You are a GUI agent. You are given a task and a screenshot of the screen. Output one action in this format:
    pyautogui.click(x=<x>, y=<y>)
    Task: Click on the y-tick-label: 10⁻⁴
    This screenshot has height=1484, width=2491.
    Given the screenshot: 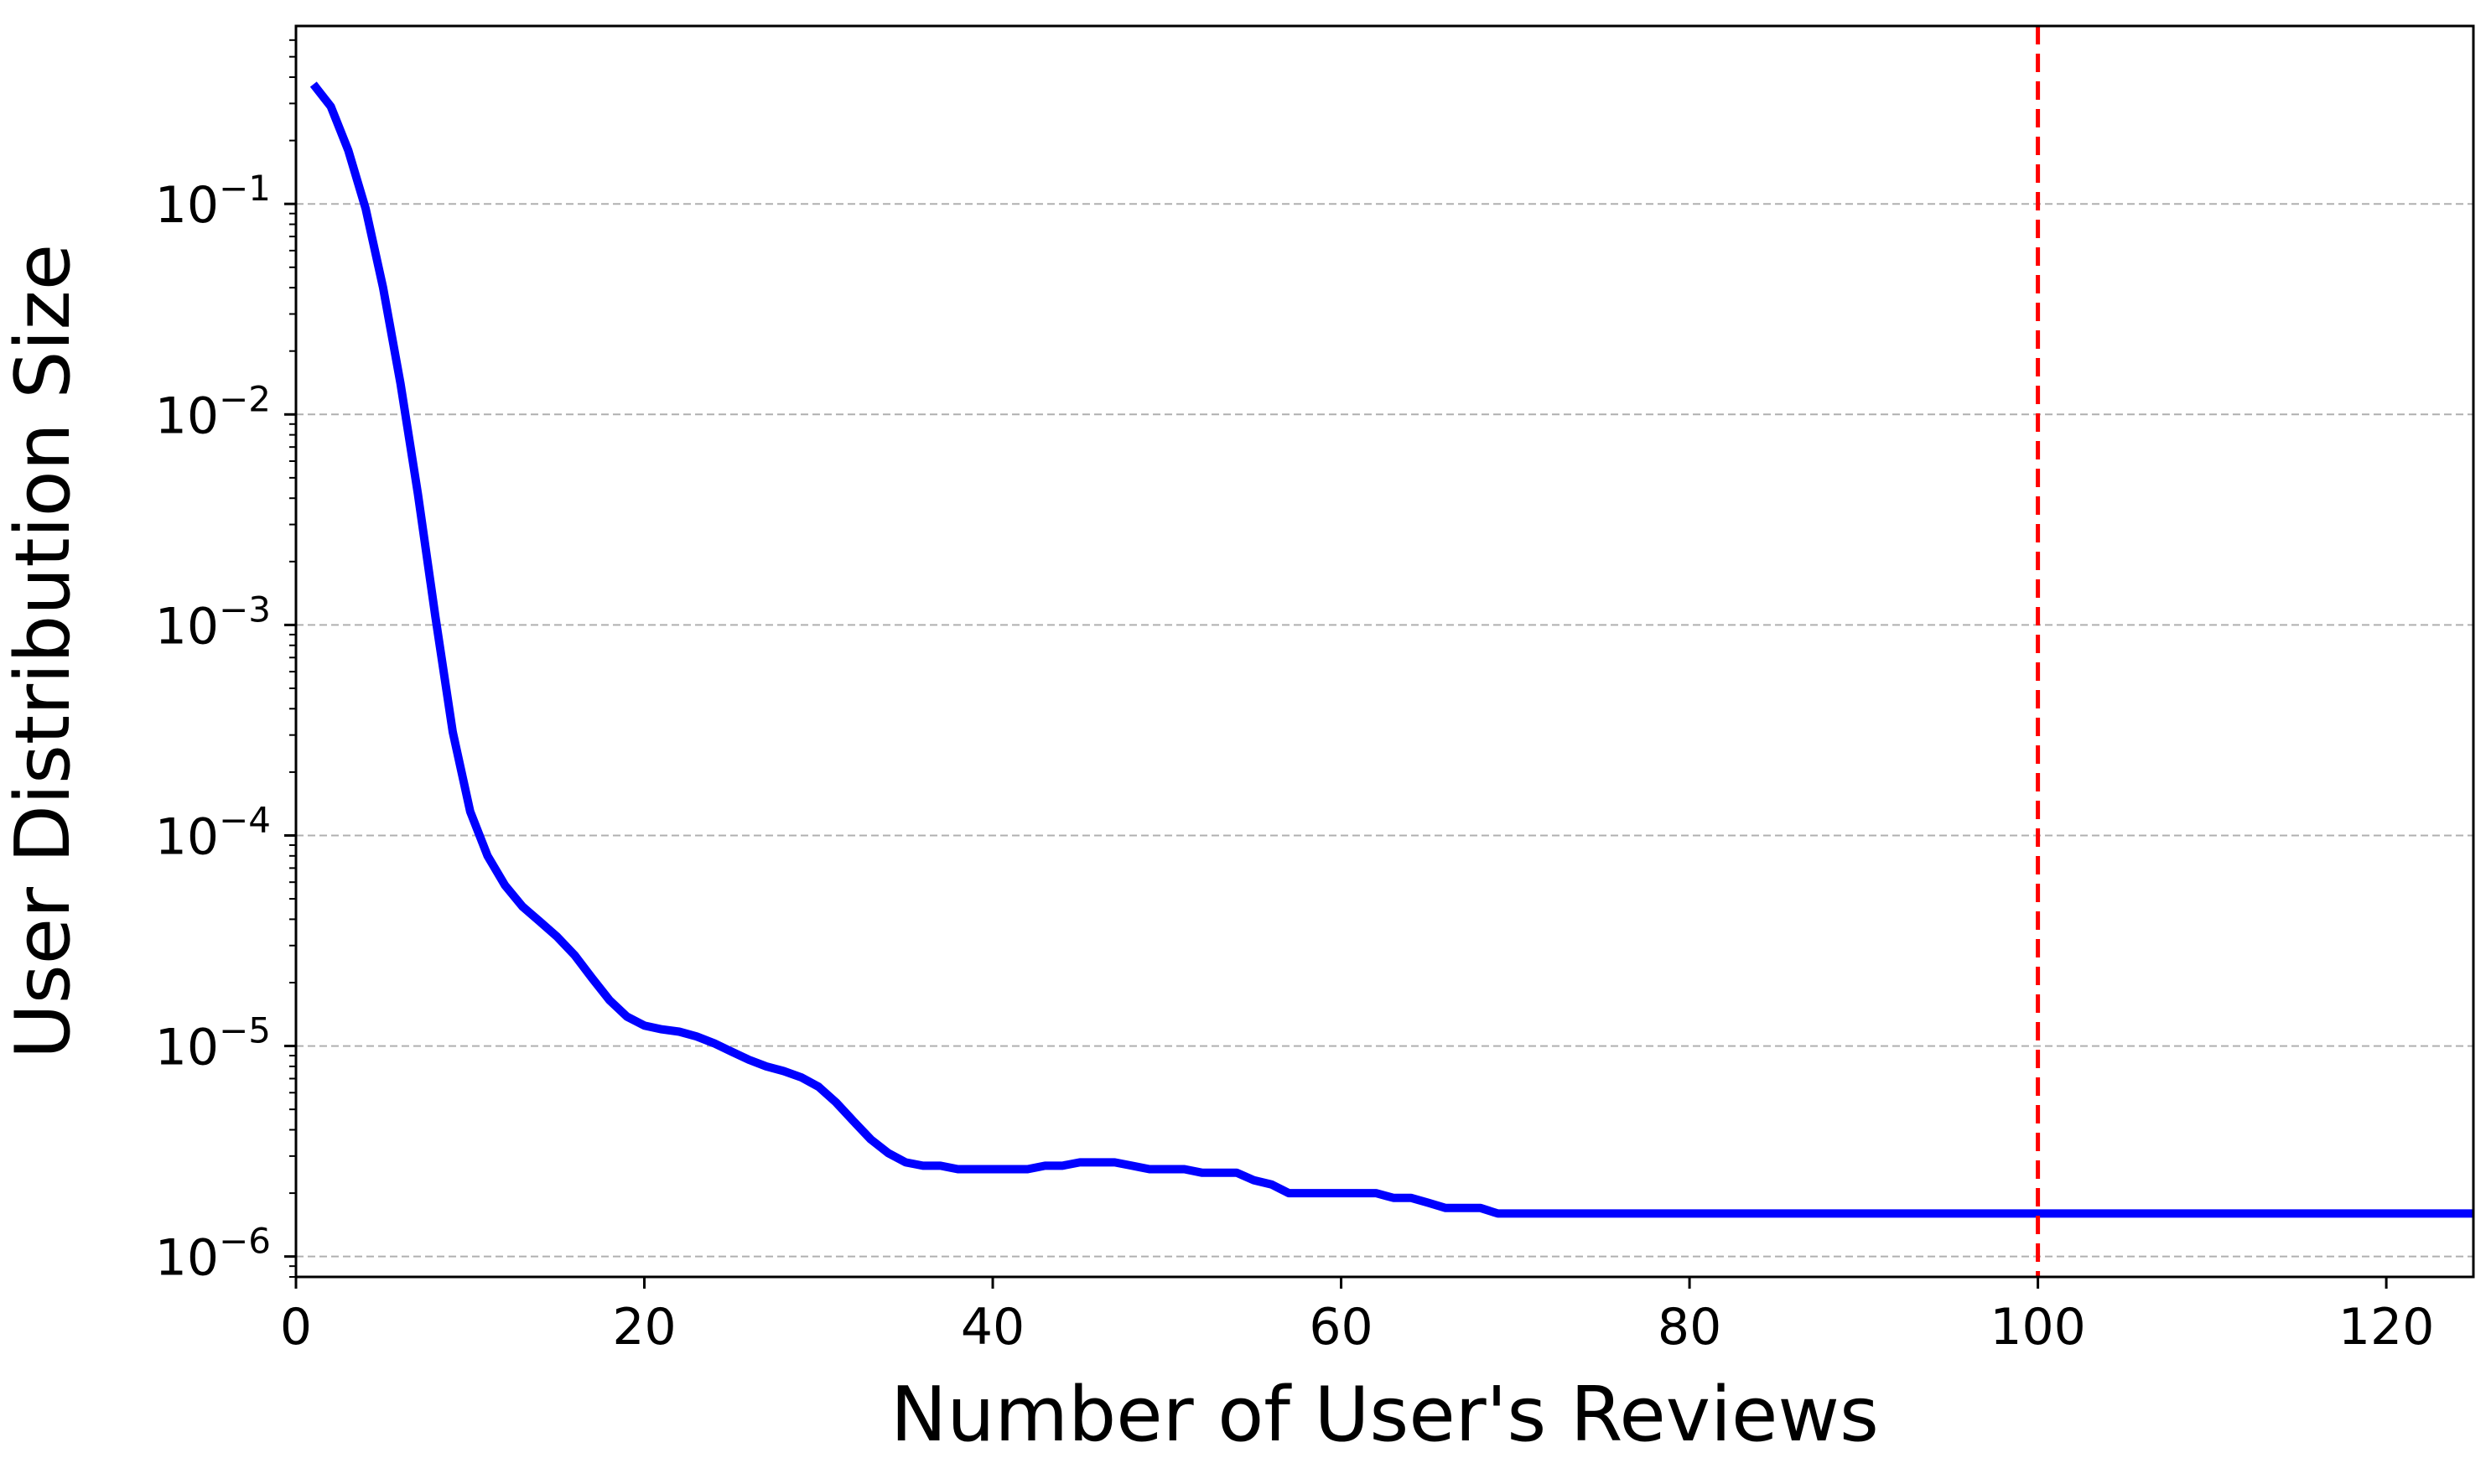 What is the action you would take?
    pyautogui.click(x=213, y=832)
    